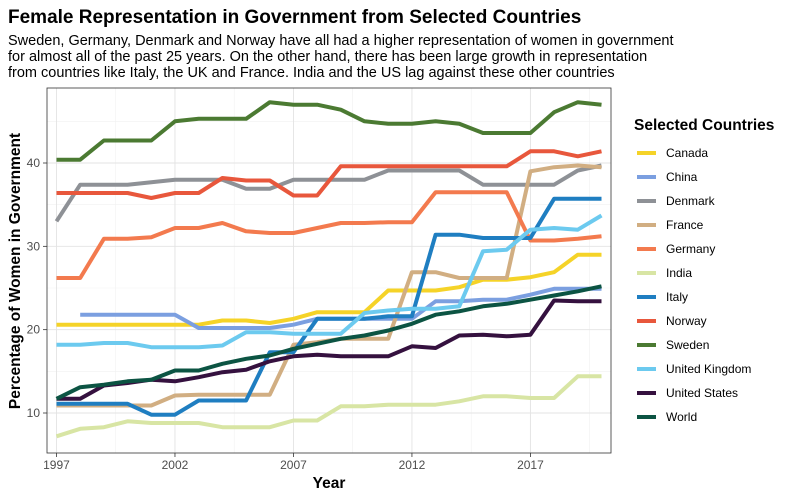 Image resolution: width=800 pixels, height=500 pixels. Describe the element at coordinates (687, 345) in the screenshot. I see `legend-label: Sweden` at that location.